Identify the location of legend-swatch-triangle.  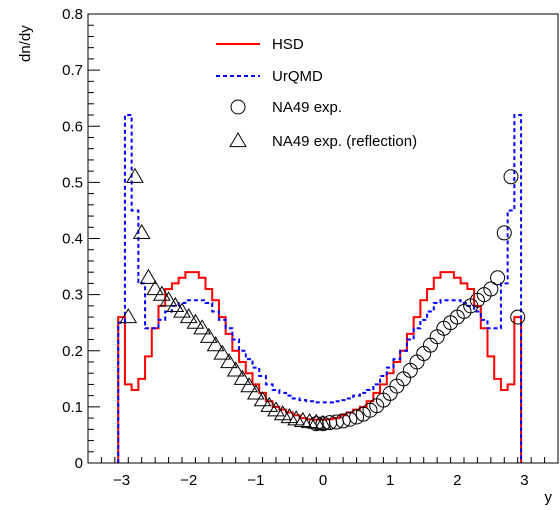
(238, 140).